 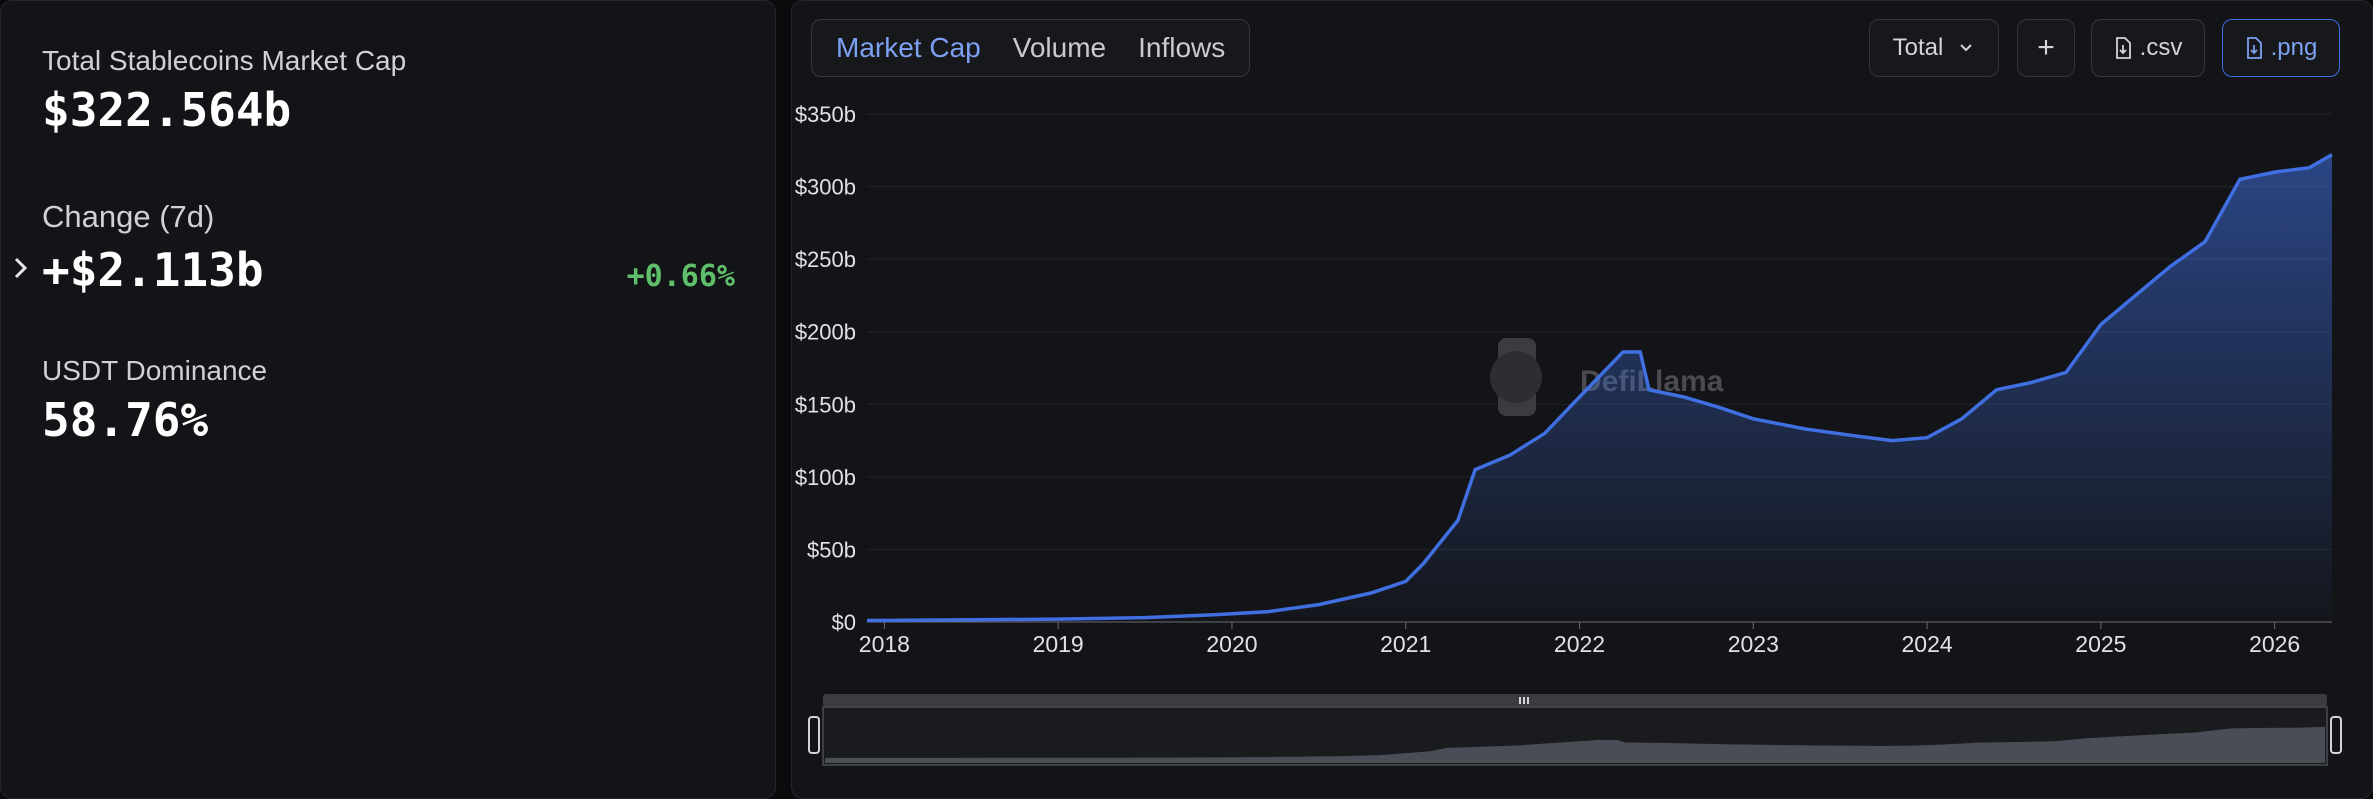 I want to click on x-tick-label: 2023, so click(x=1753, y=644).